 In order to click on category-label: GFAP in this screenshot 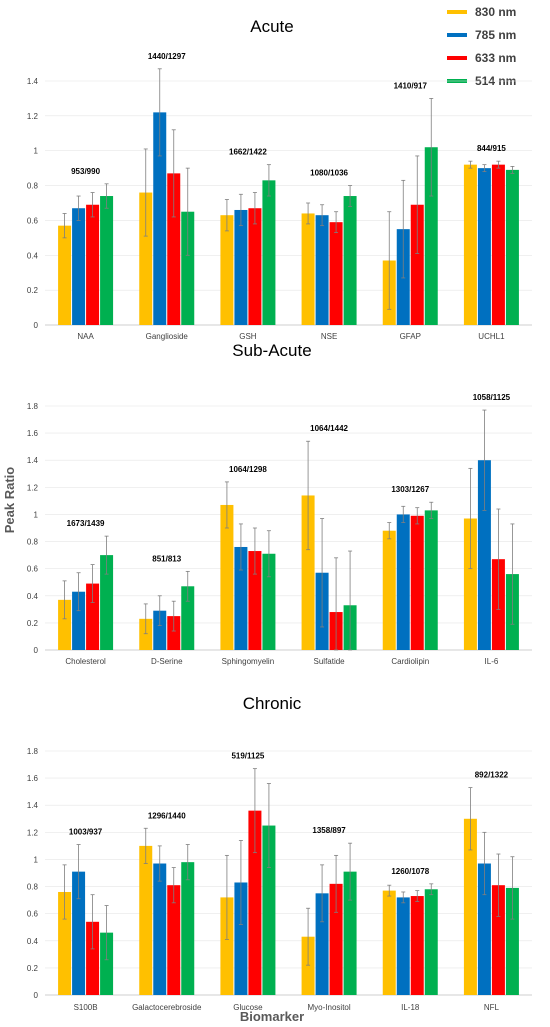, I will do `click(410, 336)`.